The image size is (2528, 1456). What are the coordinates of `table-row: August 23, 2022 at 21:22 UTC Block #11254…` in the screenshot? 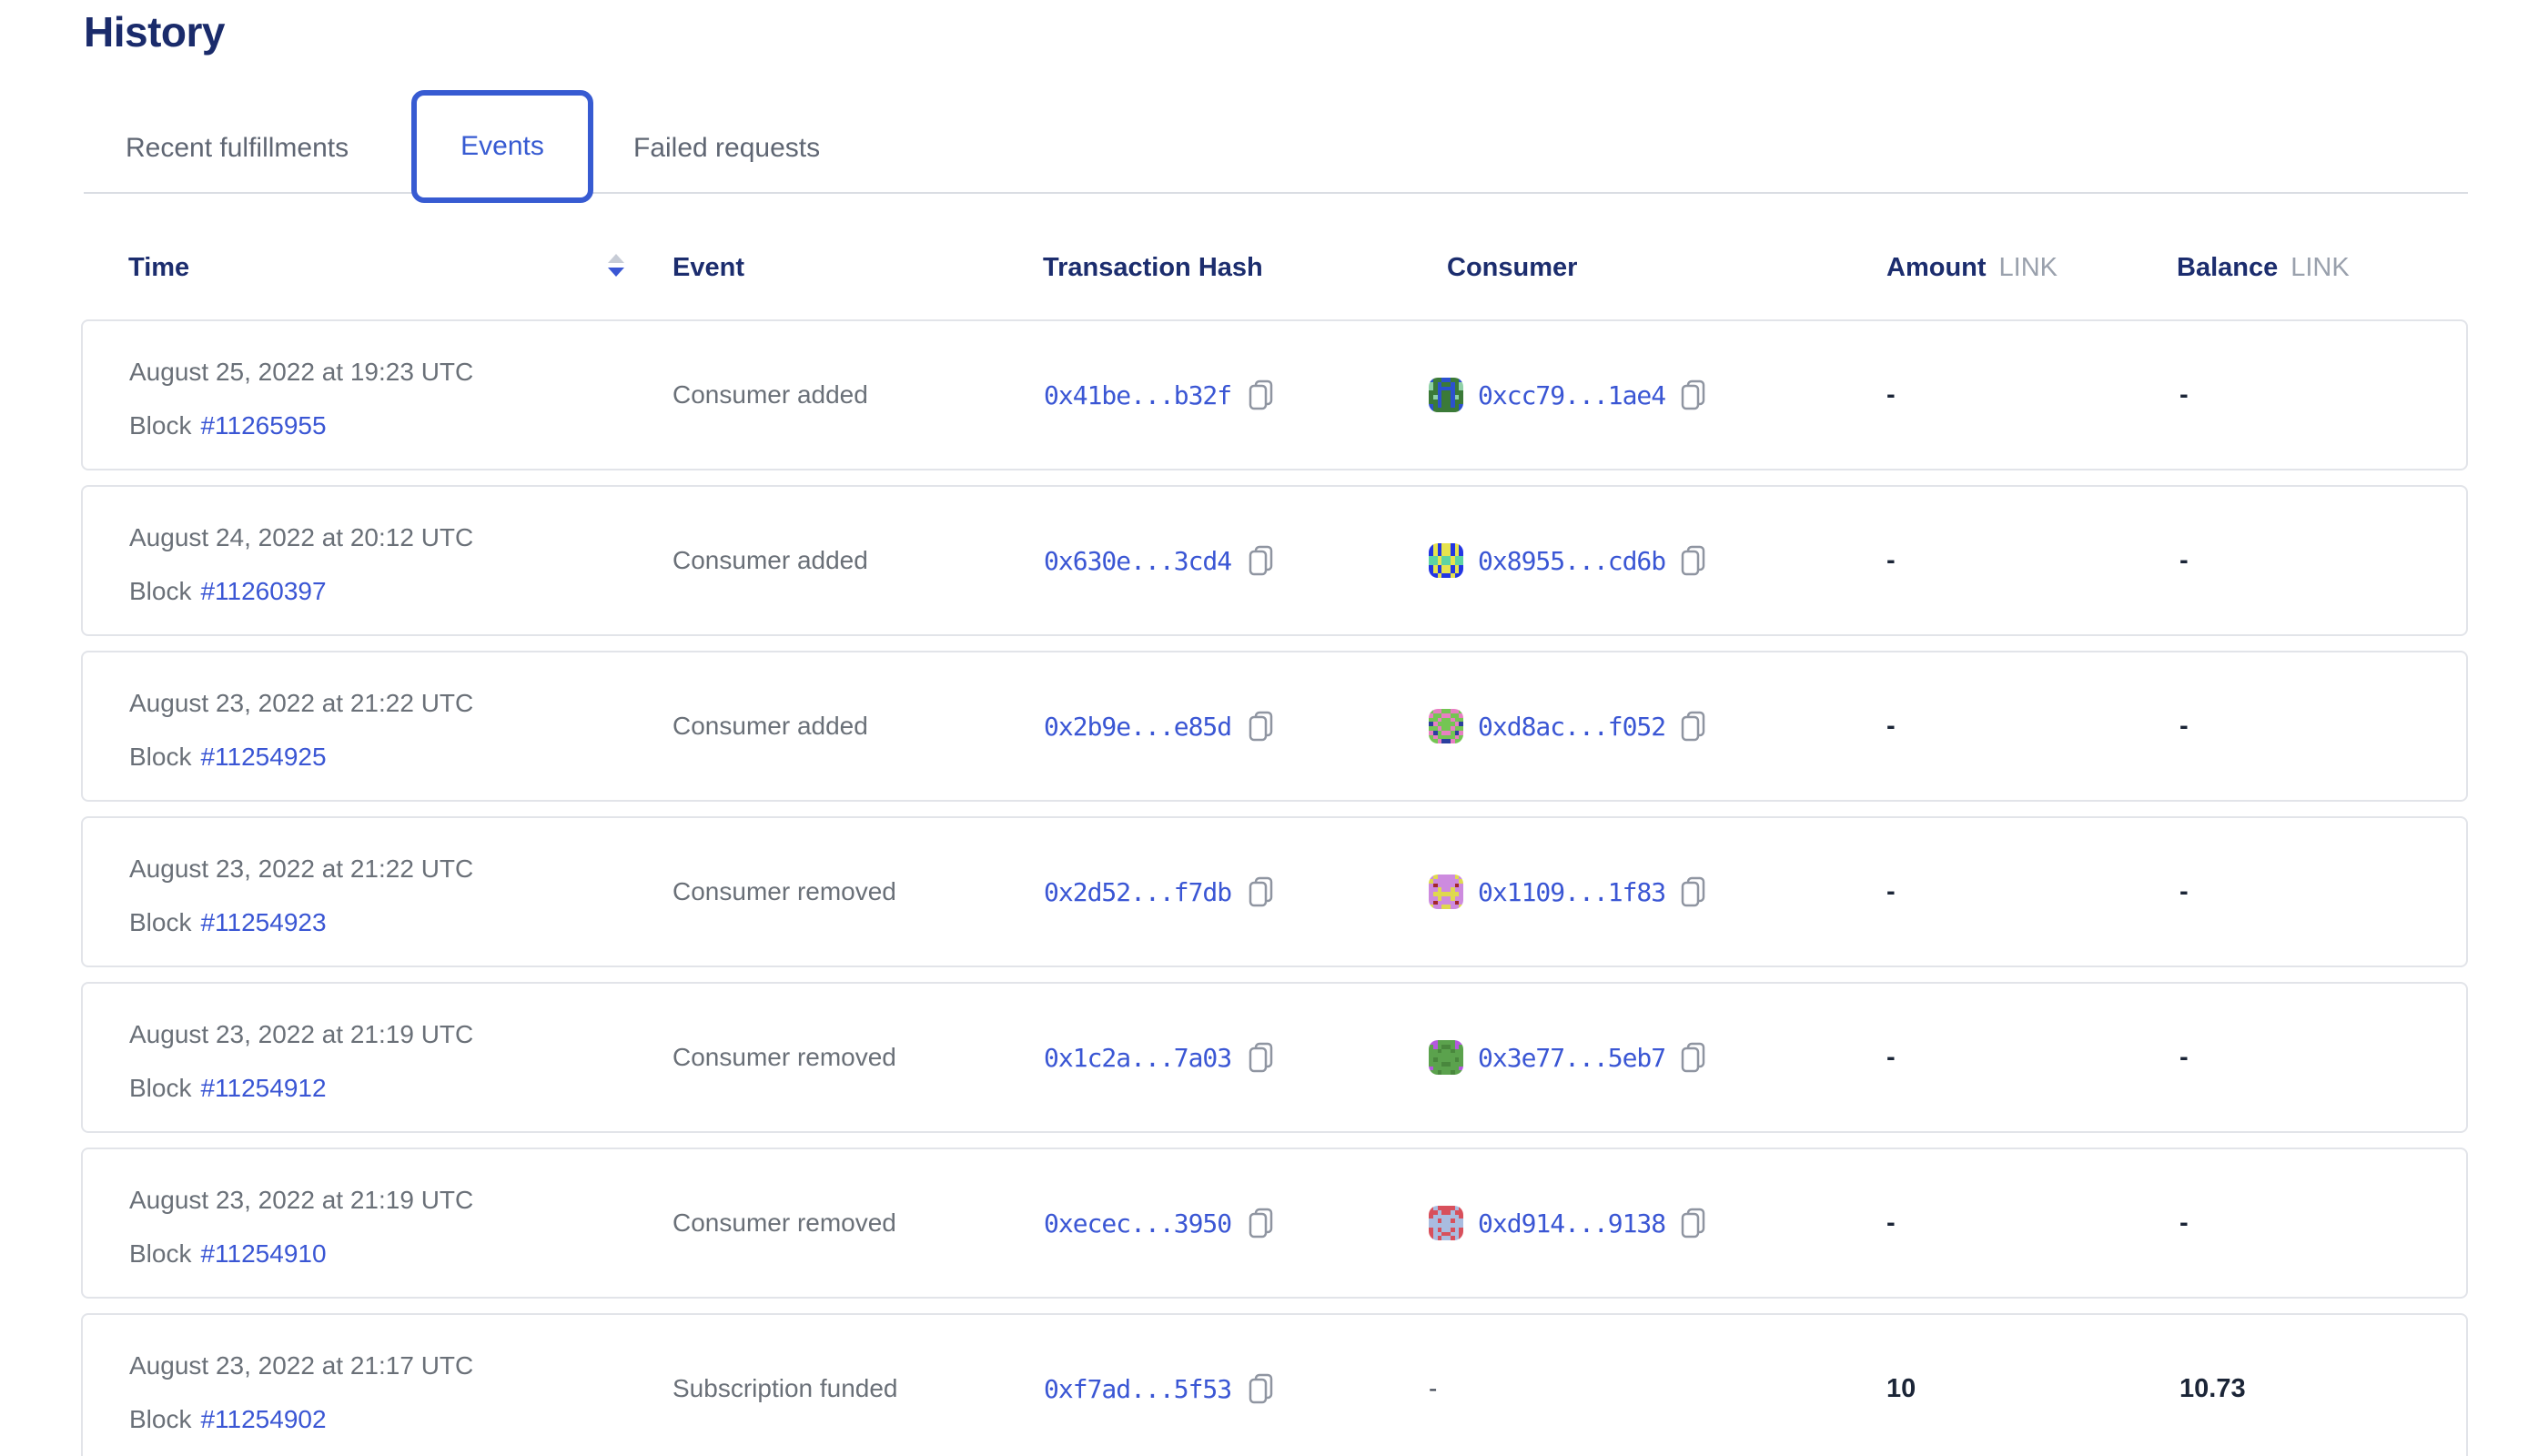 It's located at (1274, 727).